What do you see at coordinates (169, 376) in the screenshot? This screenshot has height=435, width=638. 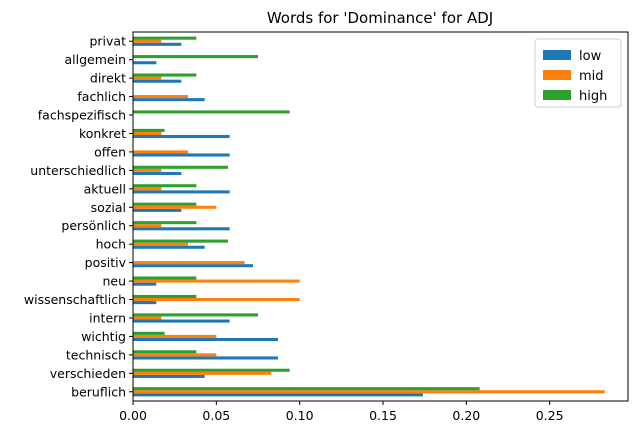 I see `bar-low-verschieden` at bounding box center [169, 376].